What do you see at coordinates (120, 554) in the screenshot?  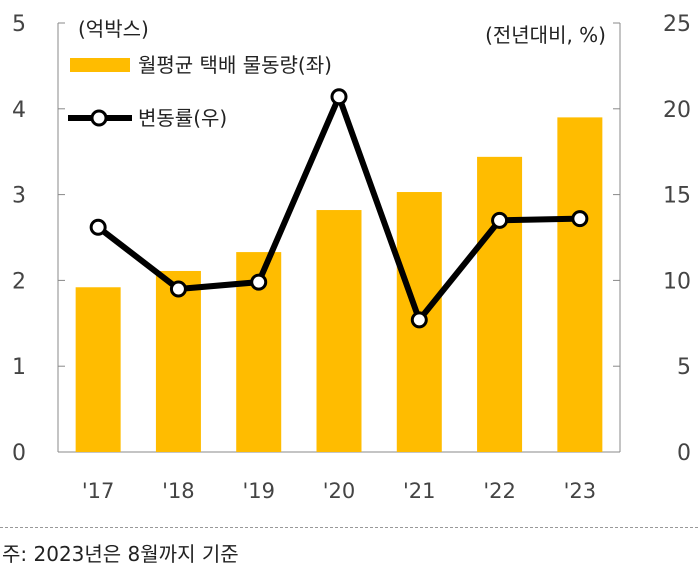 I see `footnote: 주: 2023년은 8월까지 기준` at bounding box center [120, 554].